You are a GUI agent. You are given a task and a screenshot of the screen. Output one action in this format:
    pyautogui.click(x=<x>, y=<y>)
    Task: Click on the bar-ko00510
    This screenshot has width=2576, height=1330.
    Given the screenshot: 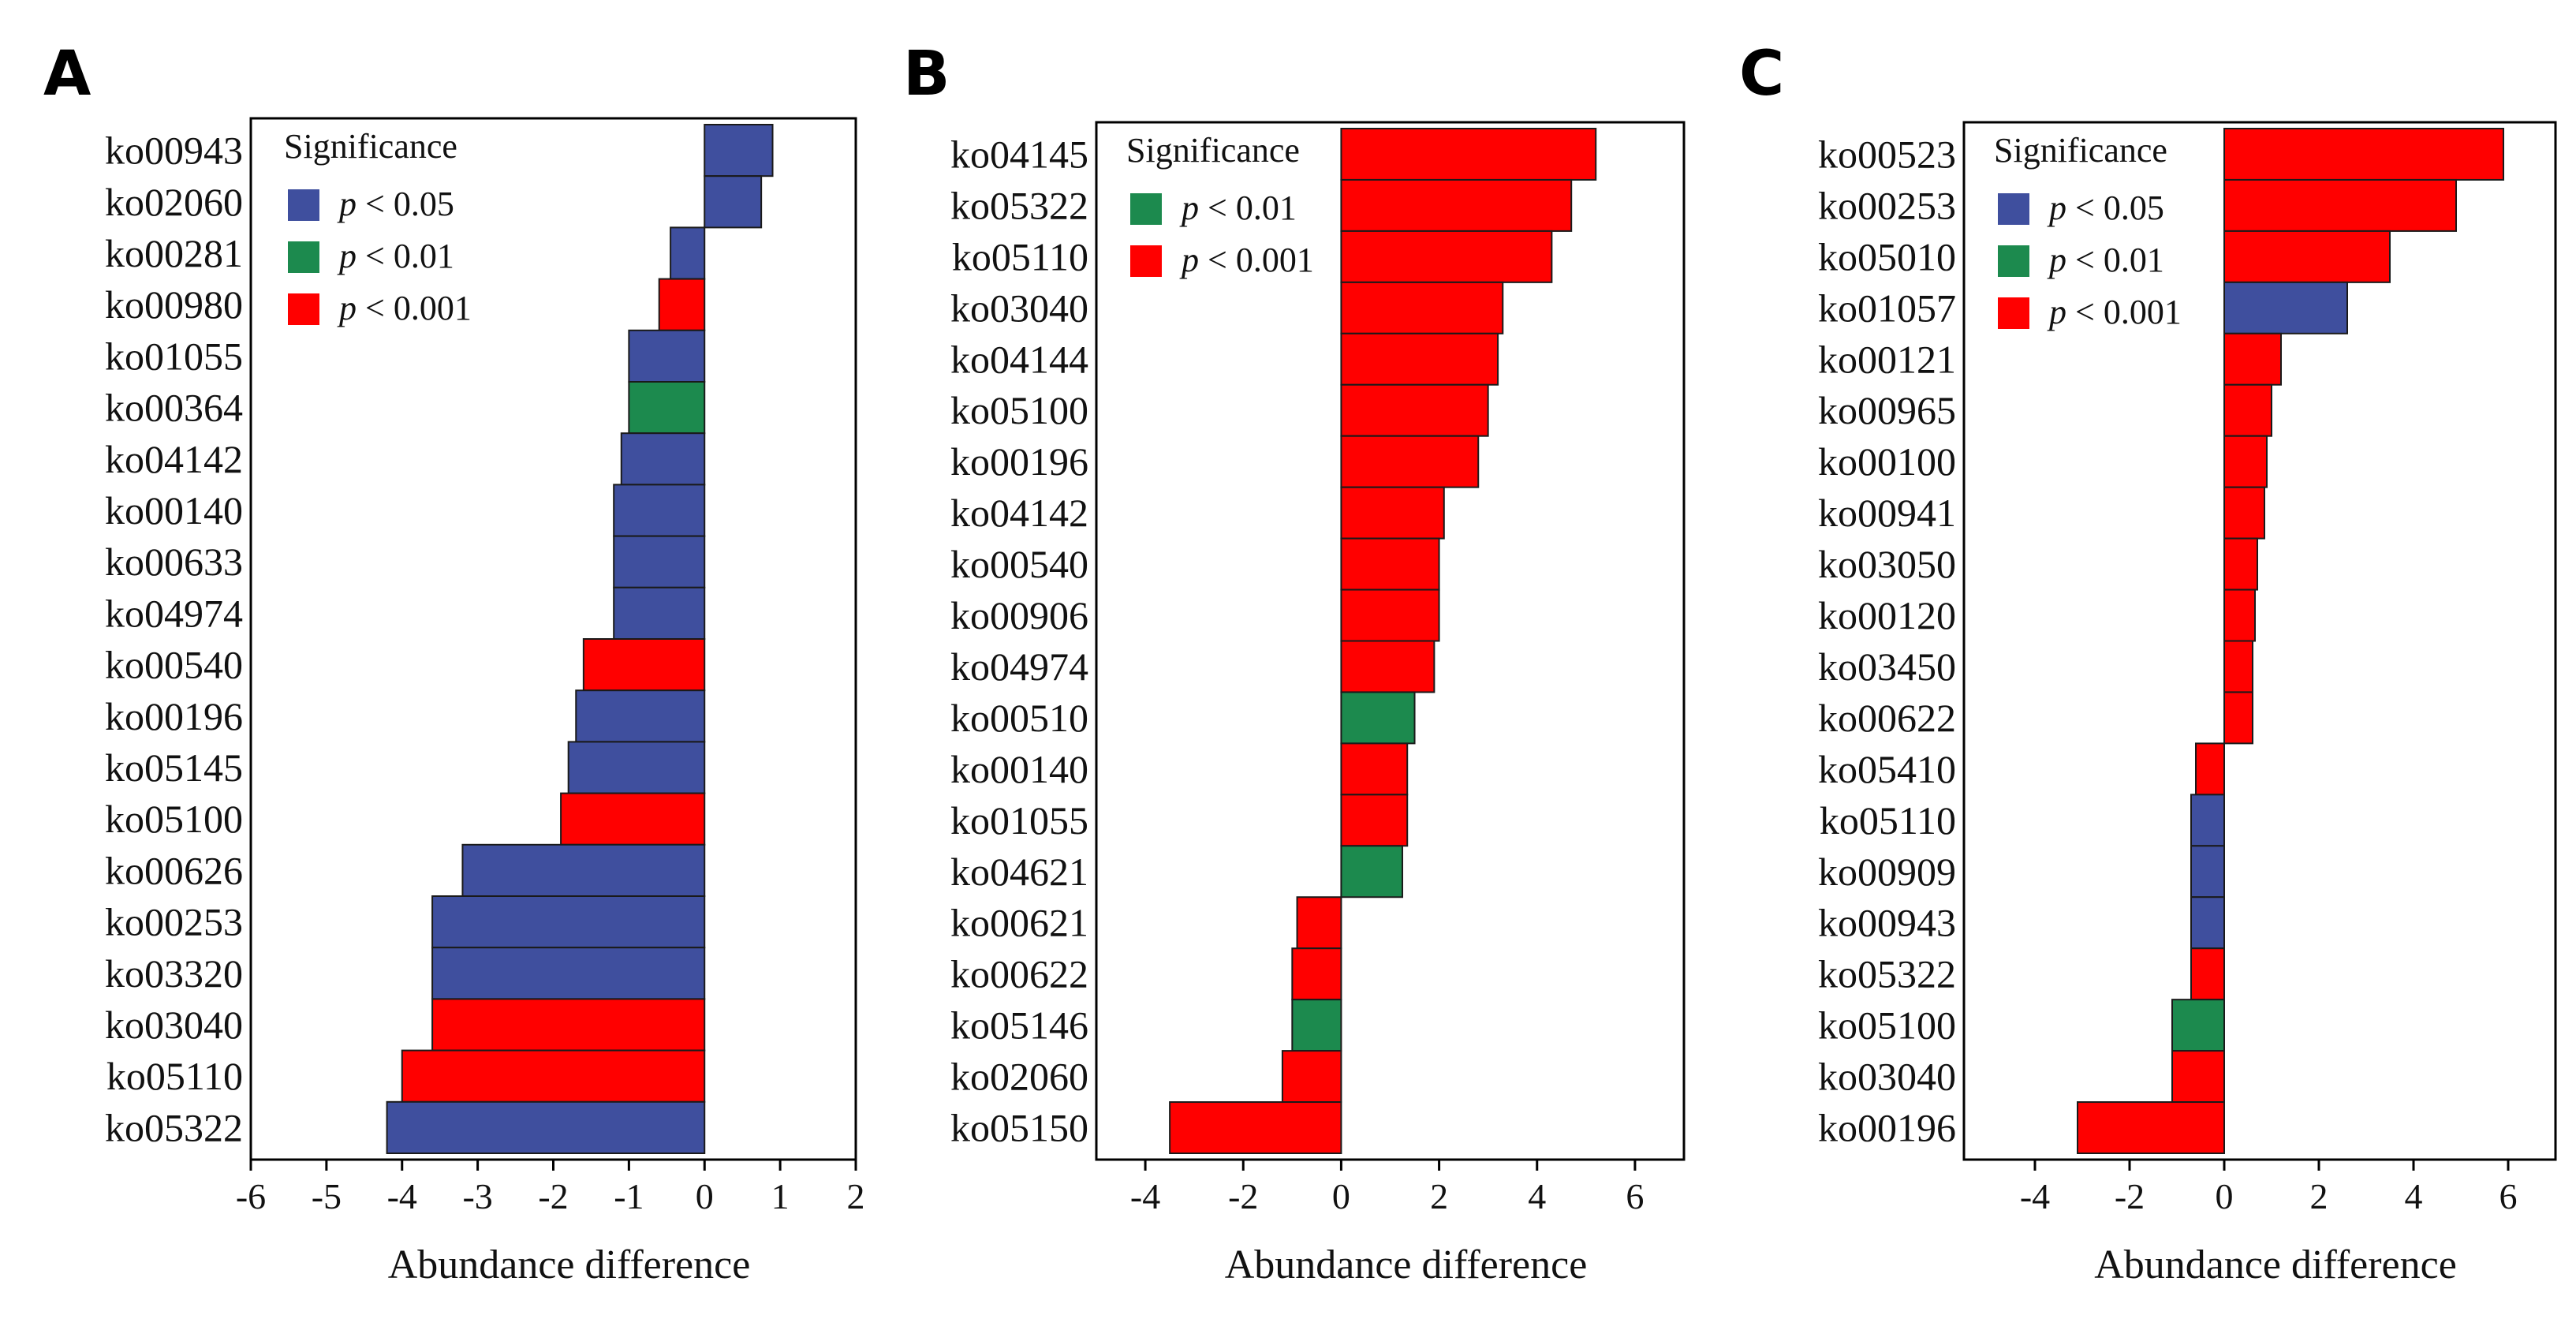 What is the action you would take?
    pyautogui.click(x=1378, y=718)
    